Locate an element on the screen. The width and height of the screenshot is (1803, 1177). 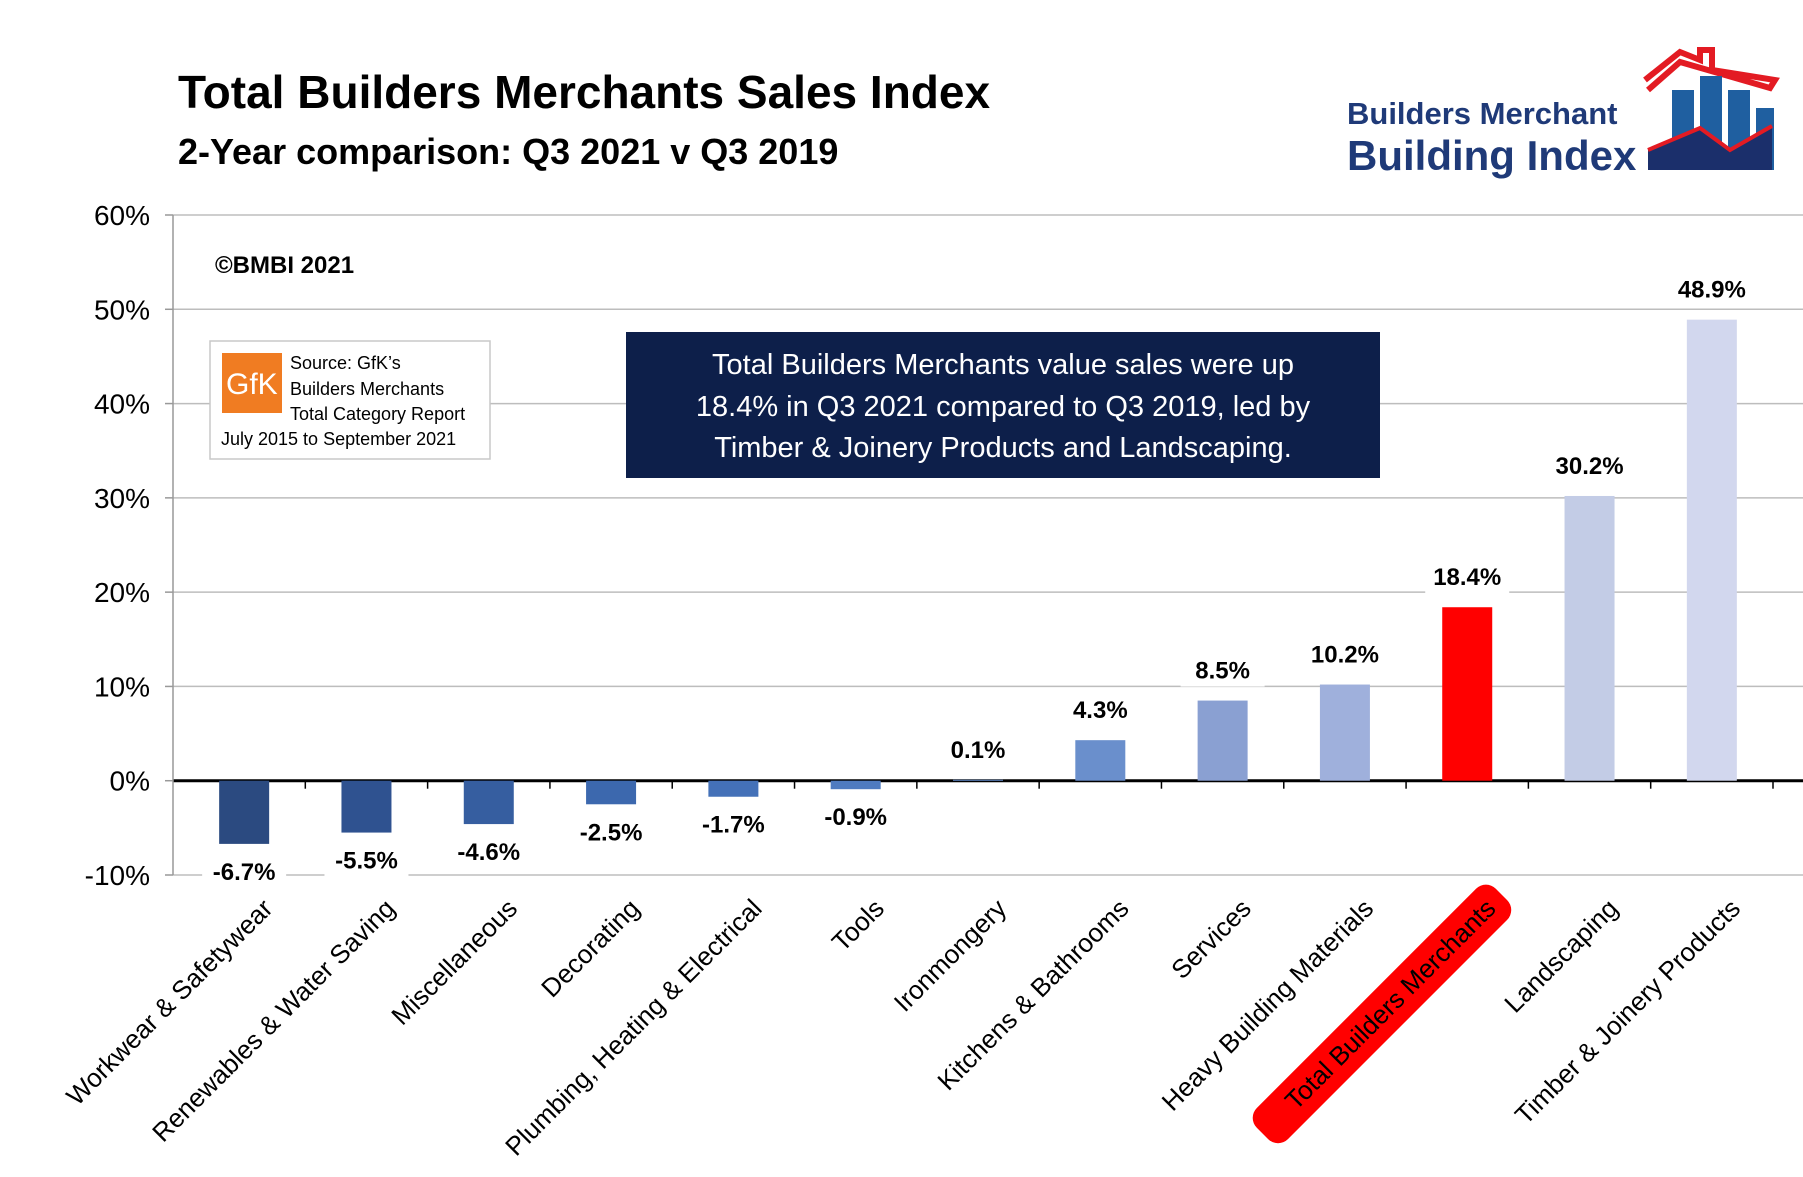
x-category: Timber & Joinery Products is located at coordinates (1627, 1011).